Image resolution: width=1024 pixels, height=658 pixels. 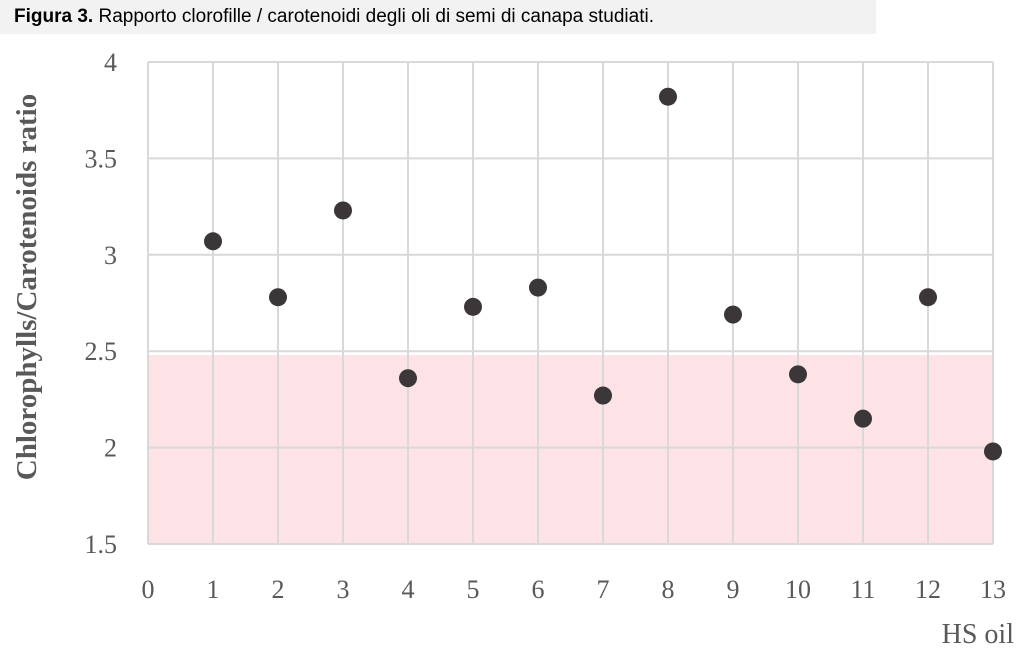 I want to click on y-tick-label: 3, so click(x=110, y=255).